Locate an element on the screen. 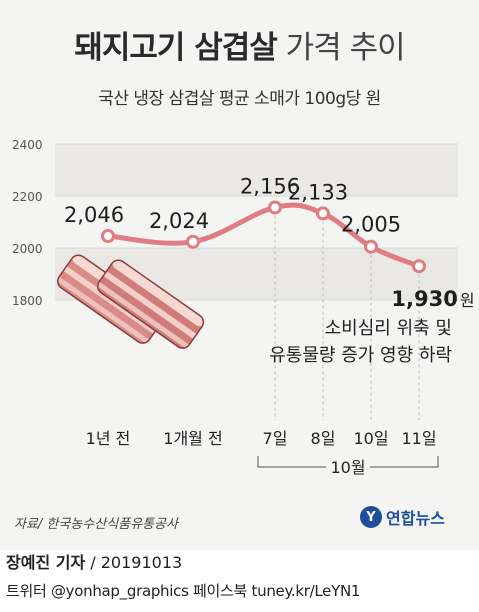 The image size is (479, 612). title-light: 가격 추이 is located at coordinates (345, 48).